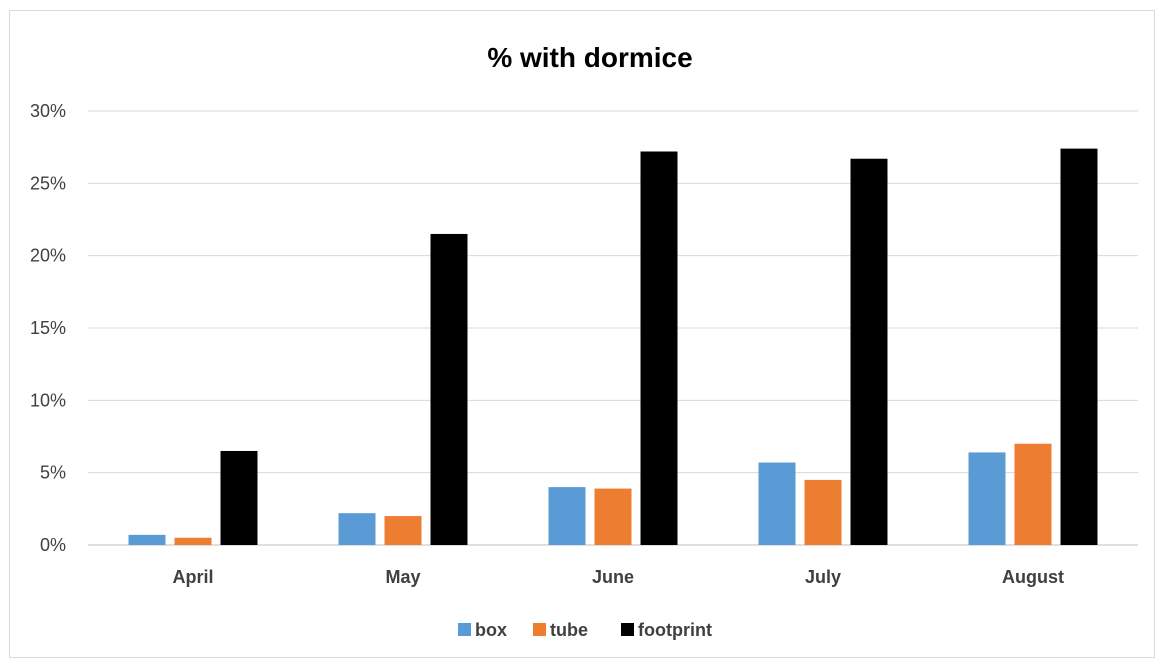 This screenshot has height=660, width=1157. Describe the element at coordinates (627, 629) in the screenshot. I see `legend-swatch-footprint` at that location.